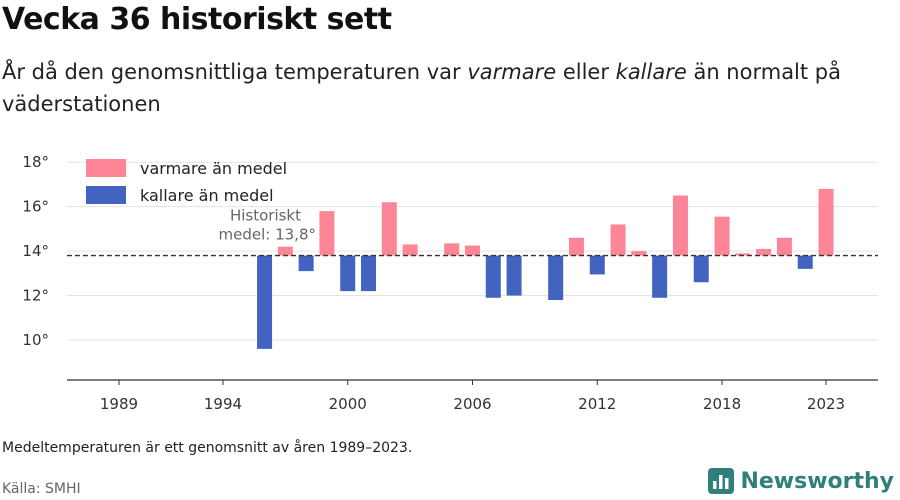 This screenshot has height=500, width=900. What do you see at coordinates (817, 481) in the screenshot?
I see `brand-name: Newsworthy` at bounding box center [817, 481].